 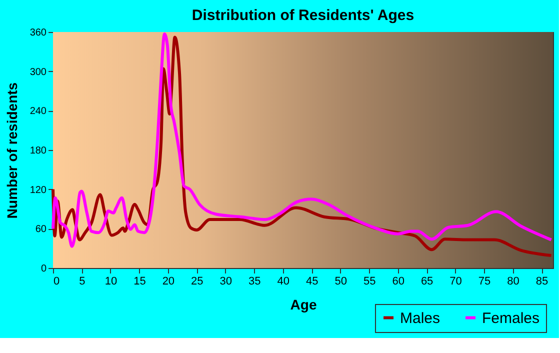 What do you see at coordinates (283, 282) in the screenshot?
I see `x-tick-label: 40` at bounding box center [283, 282].